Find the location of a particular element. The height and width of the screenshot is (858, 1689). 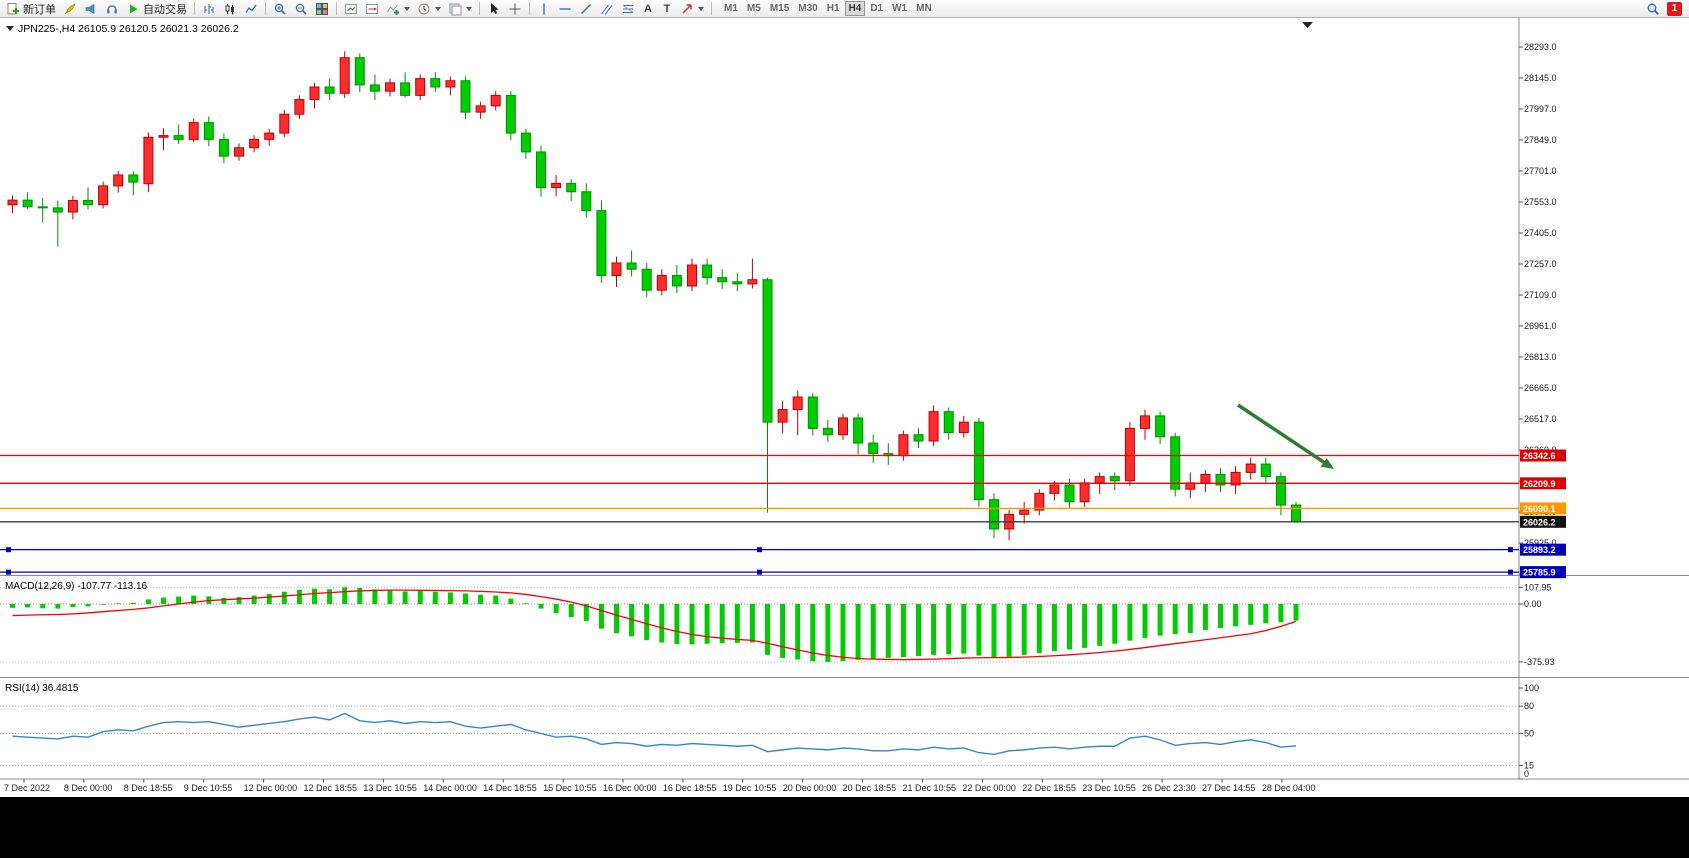

vertical-line-button is located at coordinates (544, 9).